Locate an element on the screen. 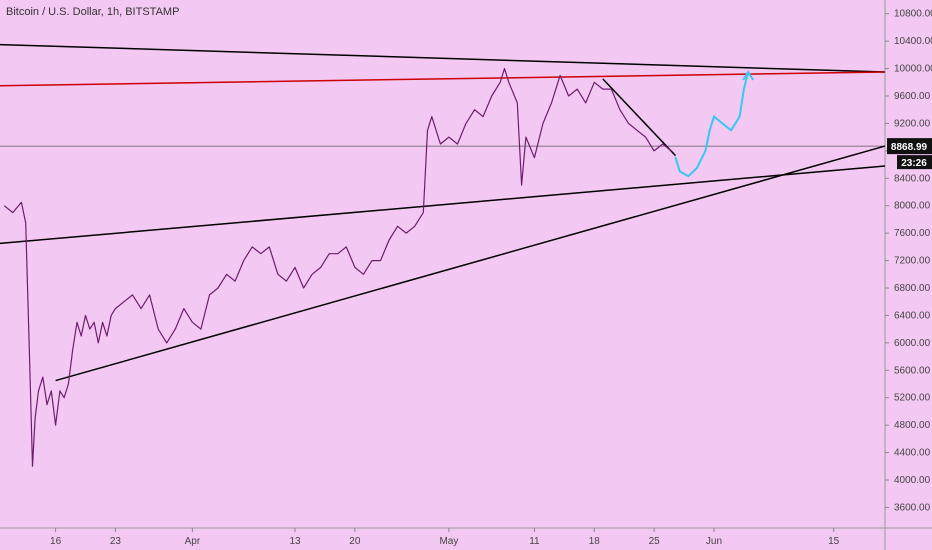 This screenshot has width=932, height=550. last-price-badge is located at coordinates (909, 146).